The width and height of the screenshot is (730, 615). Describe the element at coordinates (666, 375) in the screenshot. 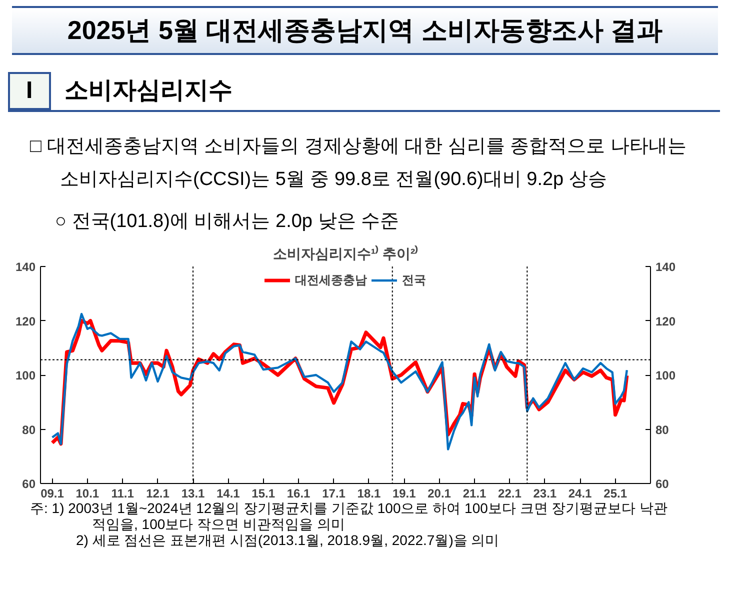

I see `y2-tick-label: 100` at that location.